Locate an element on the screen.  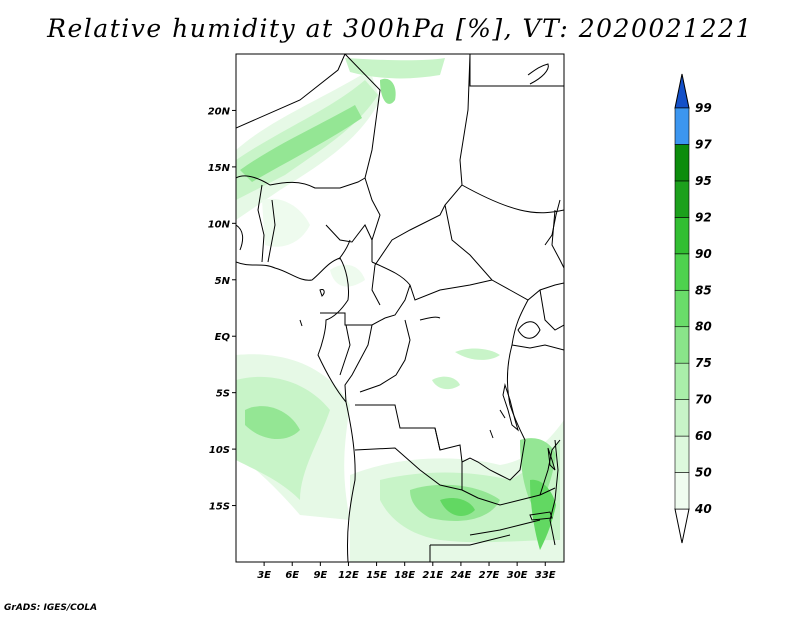
lon-tick-label: 18E is located at coordinates (404, 575).